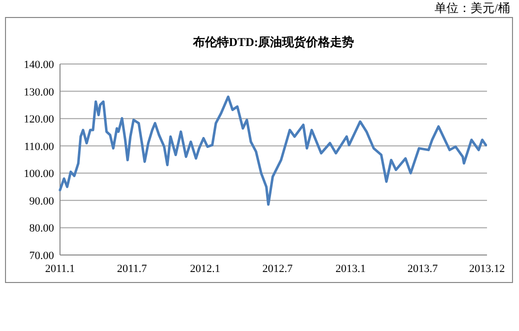  What do you see at coordinates (39, 120) in the screenshot?
I see `y-tick-label: 120.00` at bounding box center [39, 120].